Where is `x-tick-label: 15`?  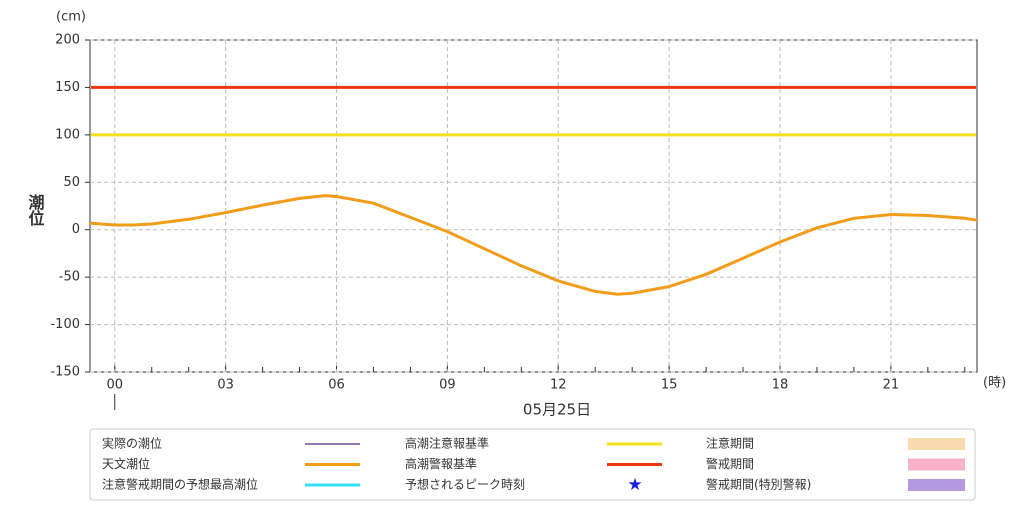 x-tick-label: 15 is located at coordinates (669, 385).